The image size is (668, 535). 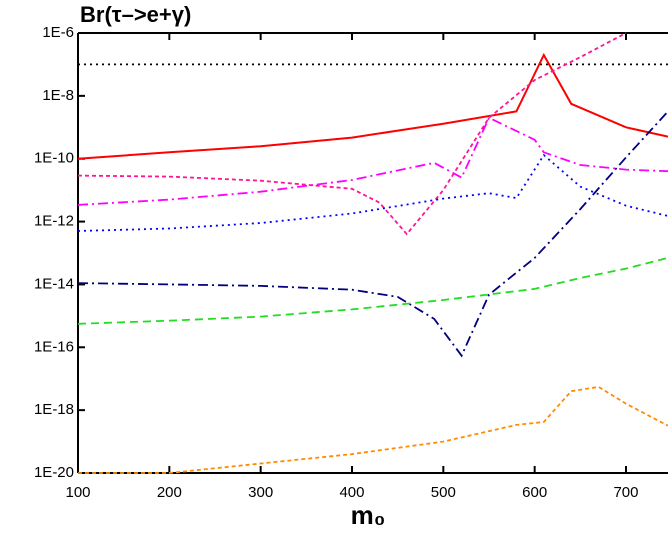 I want to click on x-tick-label: 200, so click(x=169, y=492).